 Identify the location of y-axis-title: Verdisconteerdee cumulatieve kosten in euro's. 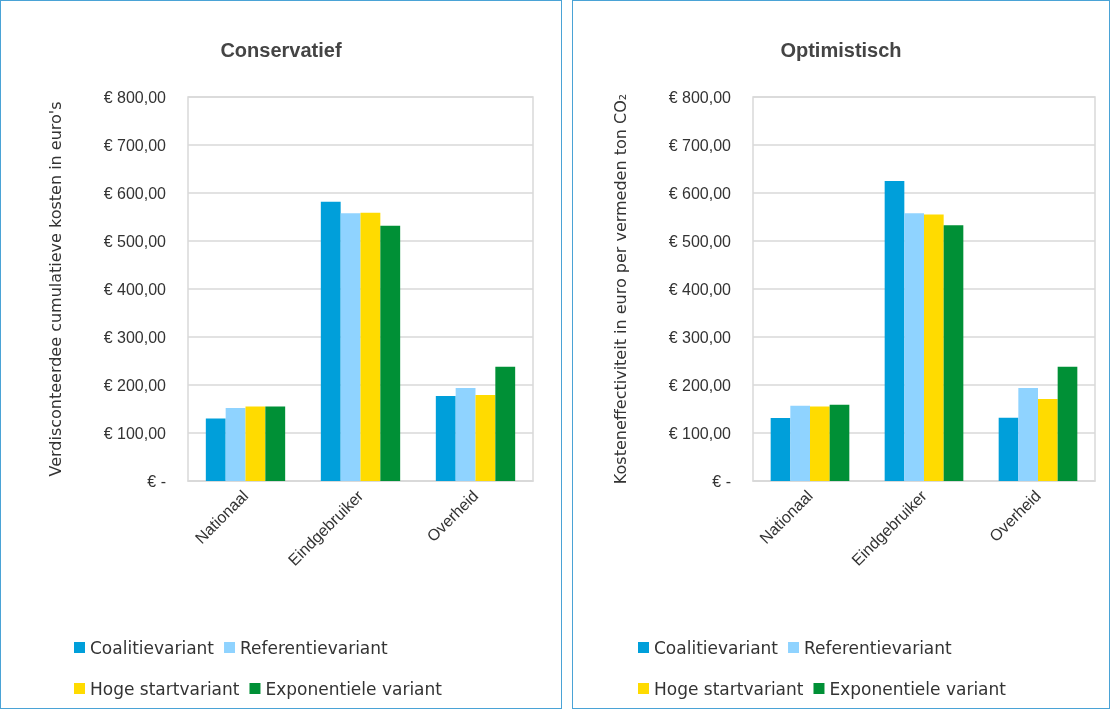
(55, 289).